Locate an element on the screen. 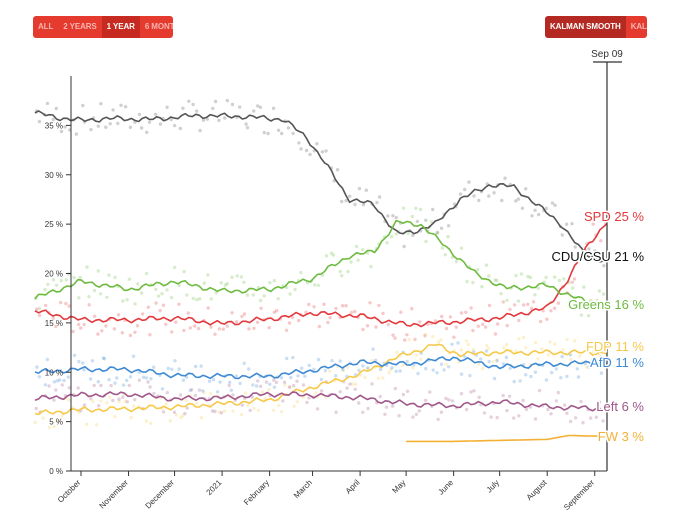 The image size is (692, 521). range-1-year-button: 1 YEAR is located at coordinates (120, 27).